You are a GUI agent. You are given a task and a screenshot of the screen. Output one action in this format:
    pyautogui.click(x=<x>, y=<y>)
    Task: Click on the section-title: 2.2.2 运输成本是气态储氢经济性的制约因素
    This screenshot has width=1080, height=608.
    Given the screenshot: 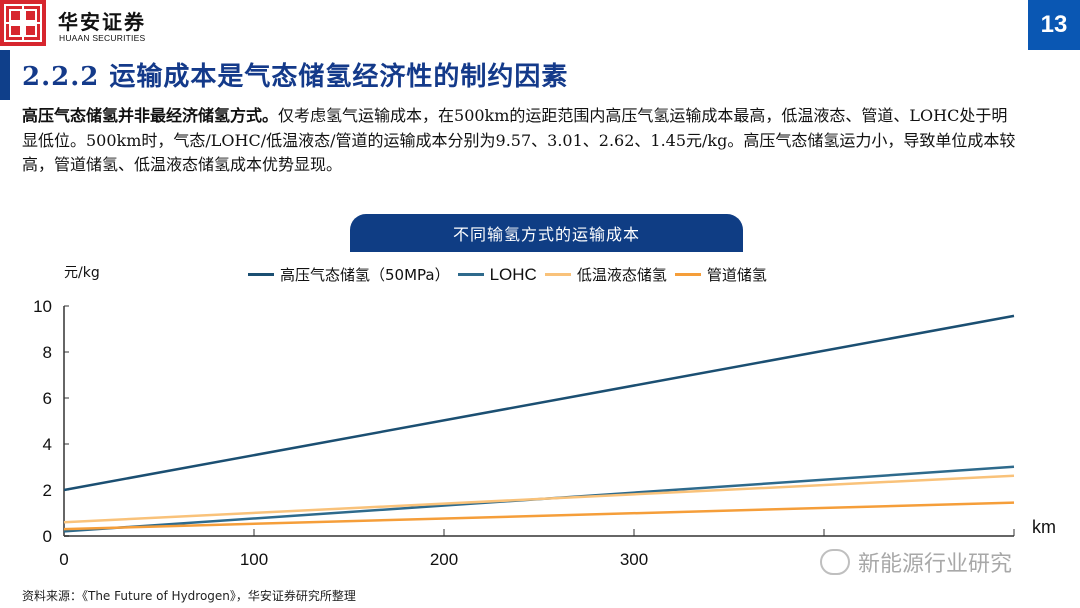 What is the action you would take?
    pyautogui.click(x=295, y=77)
    